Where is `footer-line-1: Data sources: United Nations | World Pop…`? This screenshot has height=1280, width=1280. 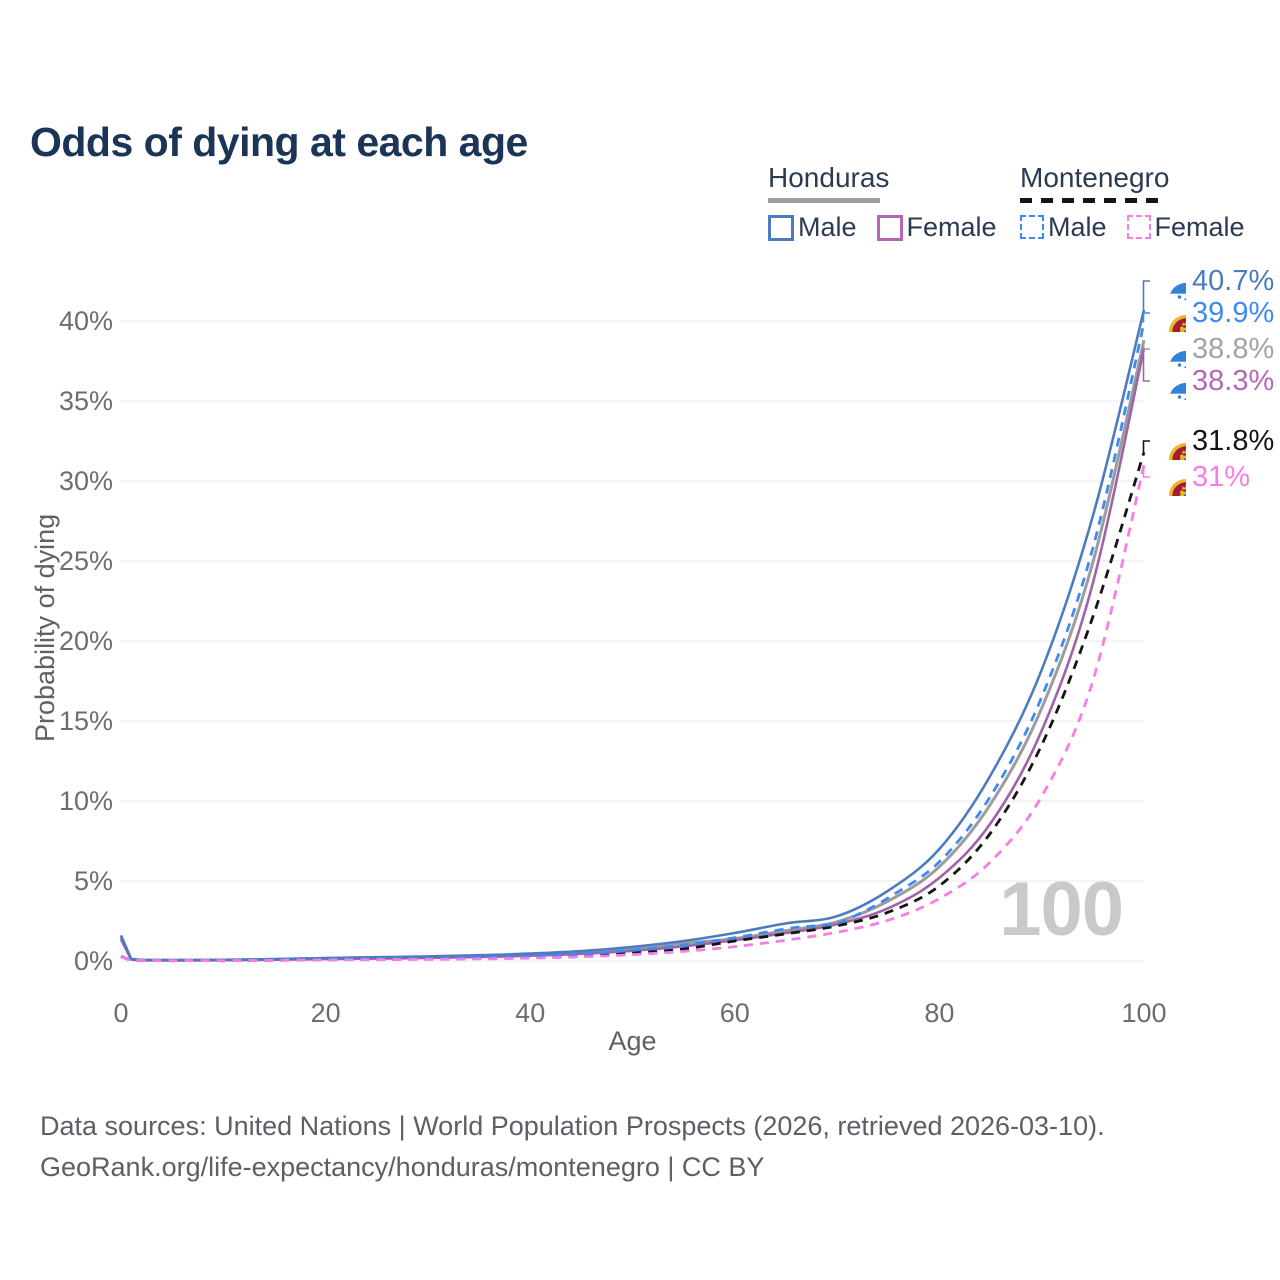 footer-line-1: Data sources: United Nations | World Pop… is located at coordinates (572, 1126).